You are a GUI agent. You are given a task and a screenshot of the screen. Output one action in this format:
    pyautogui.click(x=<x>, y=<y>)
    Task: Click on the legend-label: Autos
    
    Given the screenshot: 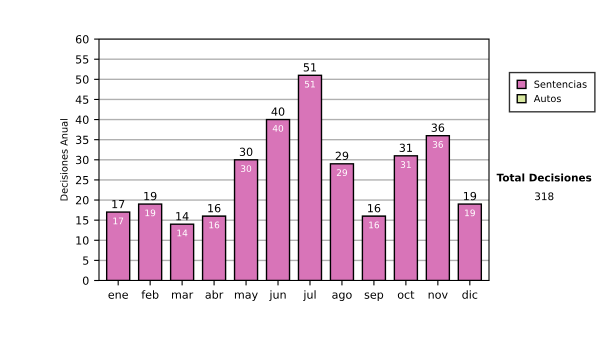 What is the action you would take?
    pyautogui.click(x=547, y=98)
    